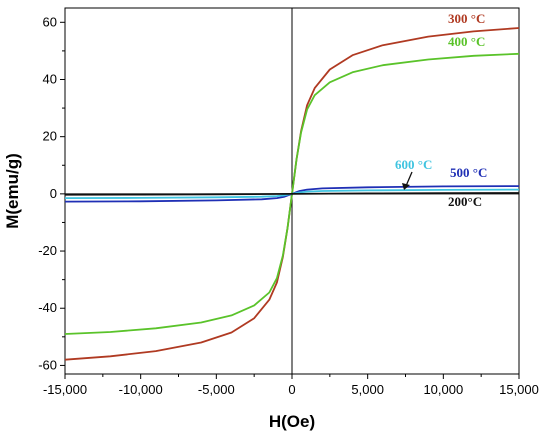 This screenshot has width=550, height=440. What do you see at coordinates (50, 78) in the screenshot?
I see `y-tick-label: 40` at bounding box center [50, 78].